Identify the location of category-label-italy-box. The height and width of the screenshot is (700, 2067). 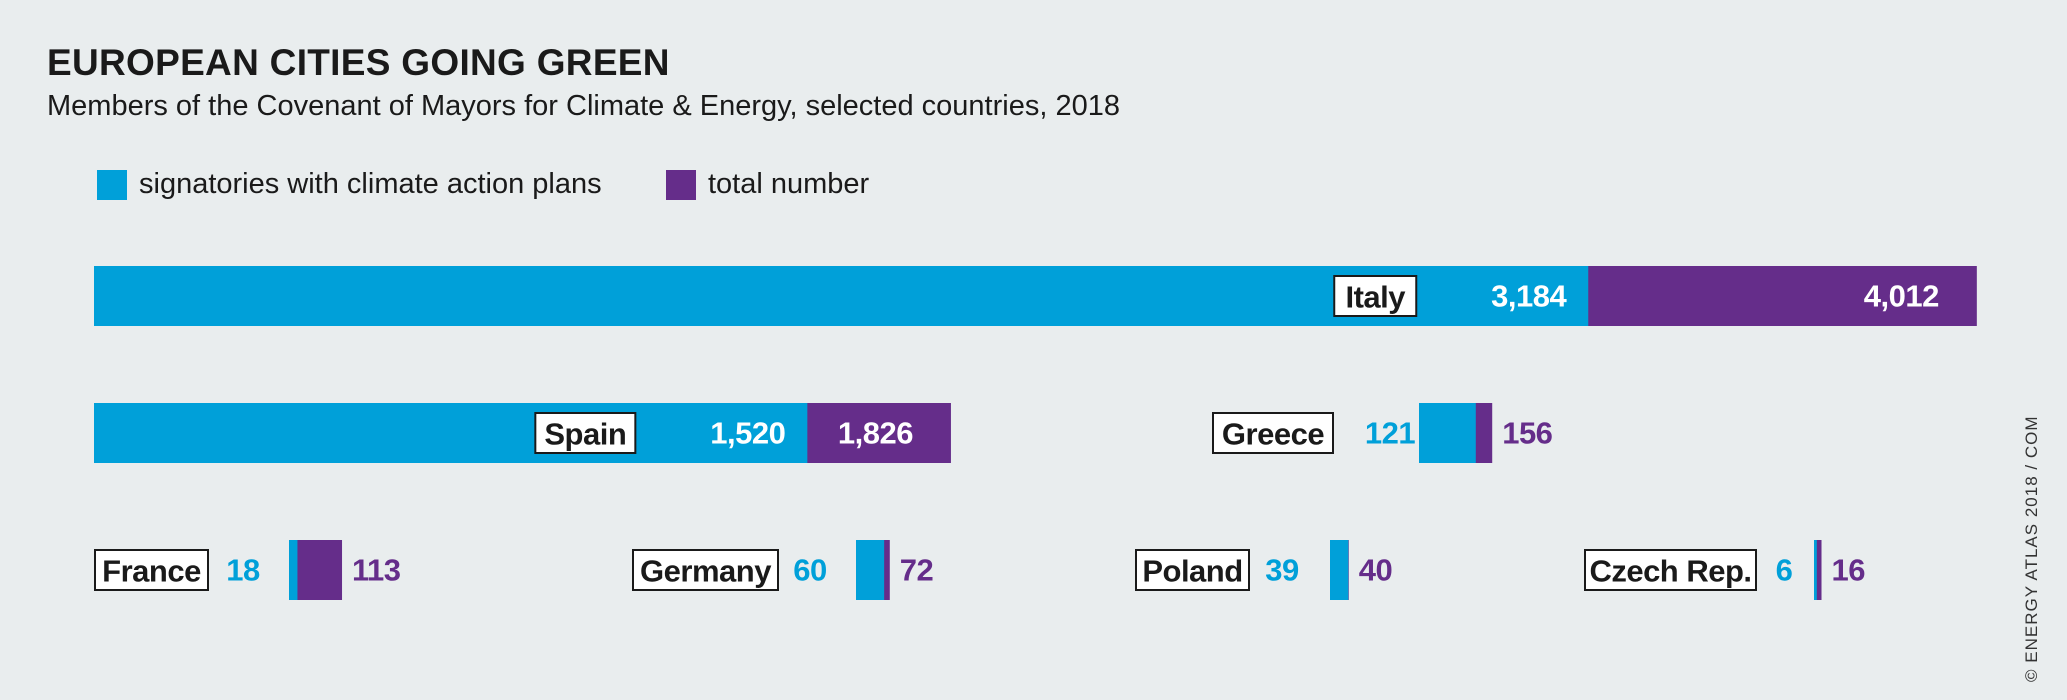
(1375, 296).